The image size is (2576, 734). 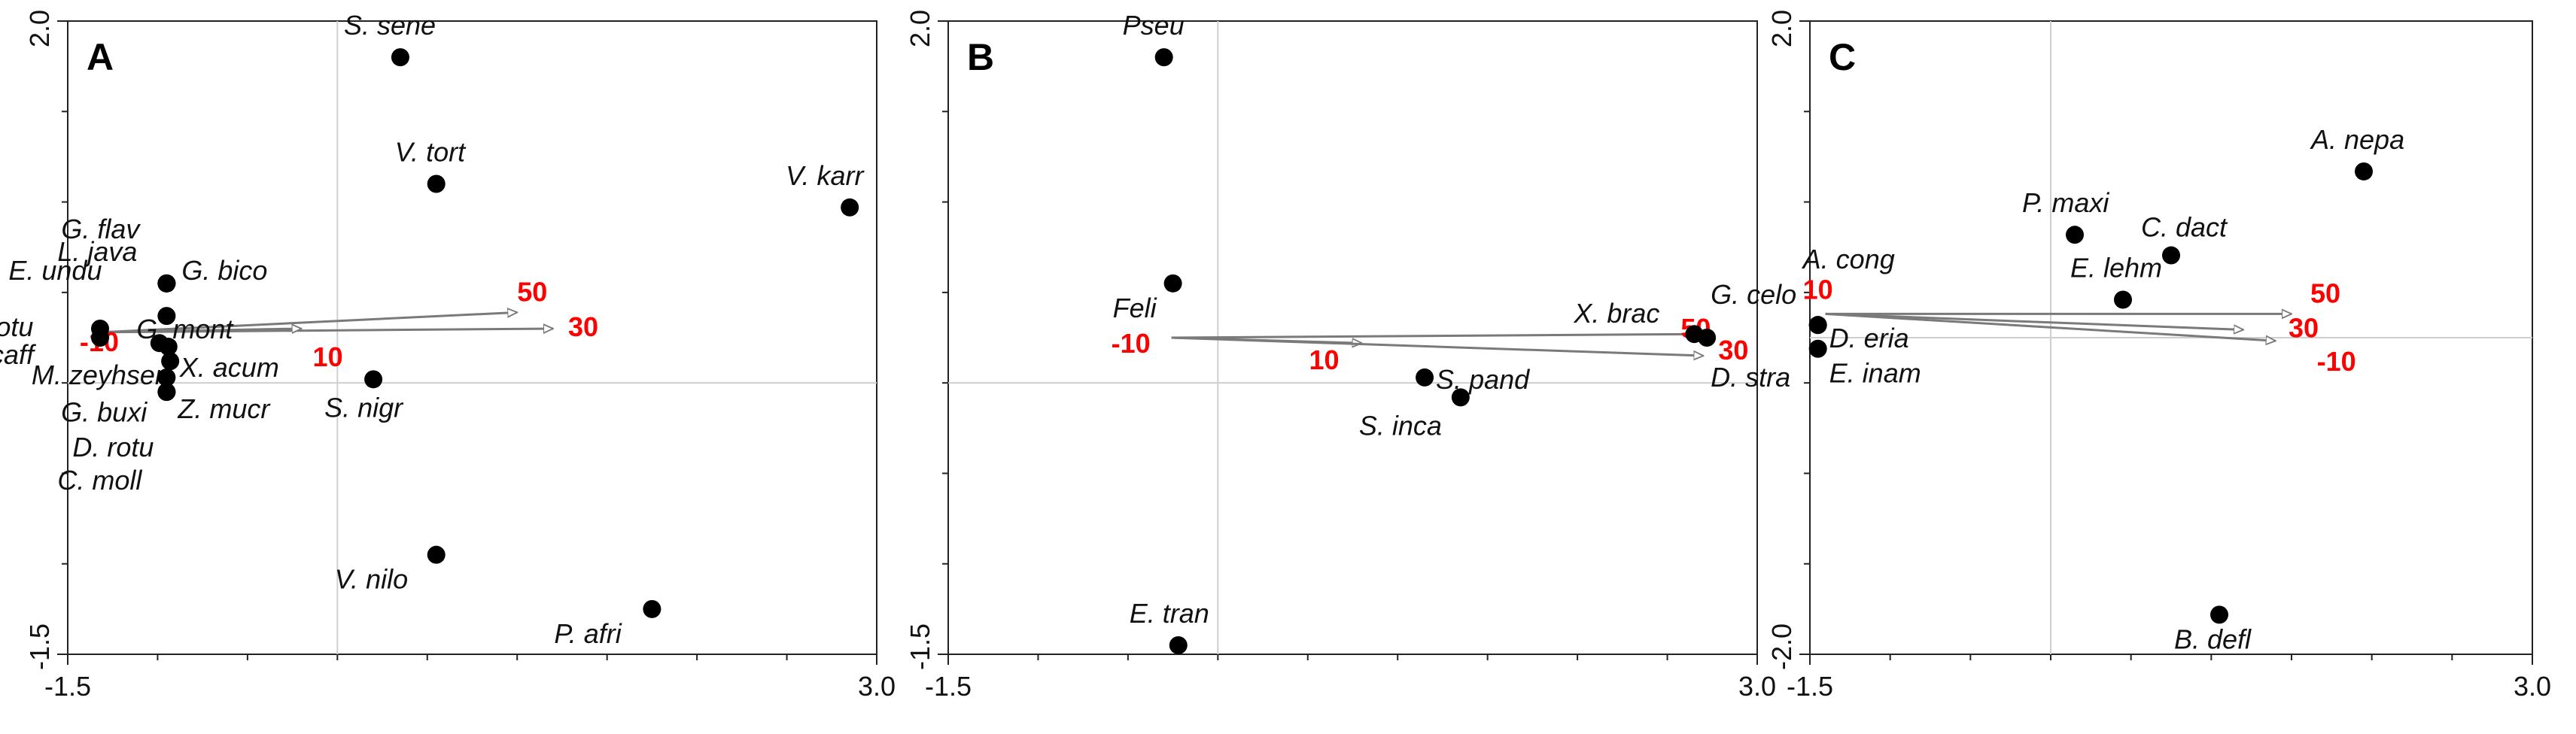 I want to click on species-label: S. pand, so click(x=1483, y=379).